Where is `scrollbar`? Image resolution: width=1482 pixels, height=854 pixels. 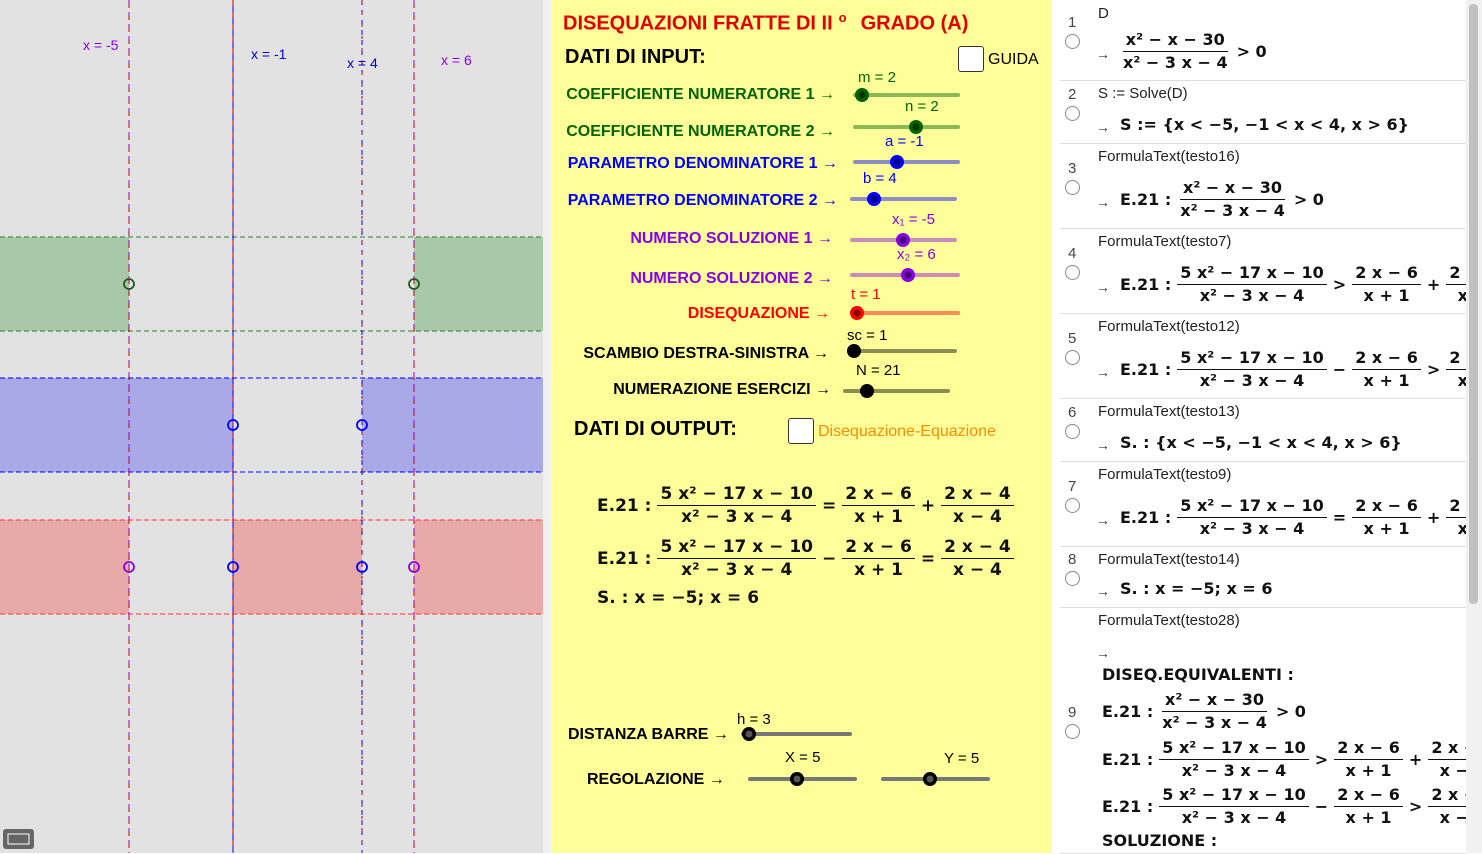 scrollbar is located at coordinates (1474, 426).